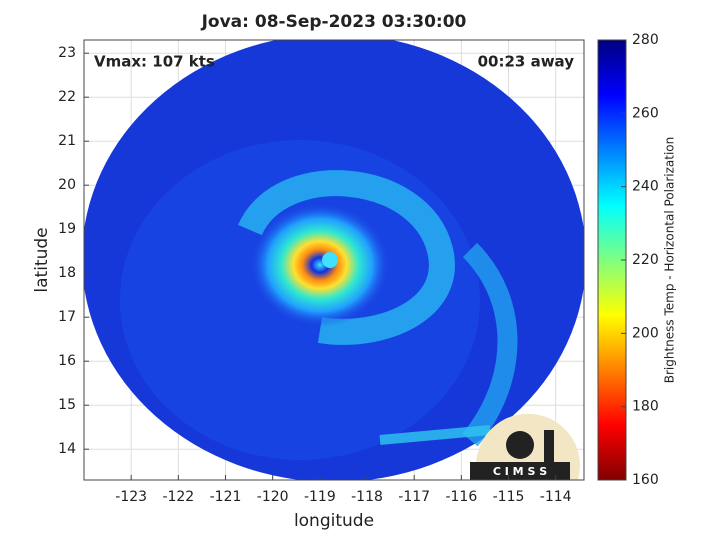 The image size is (720, 540). What do you see at coordinates (645, 260) in the screenshot?
I see `colorbar-tick-label: 220` at bounding box center [645, 260].